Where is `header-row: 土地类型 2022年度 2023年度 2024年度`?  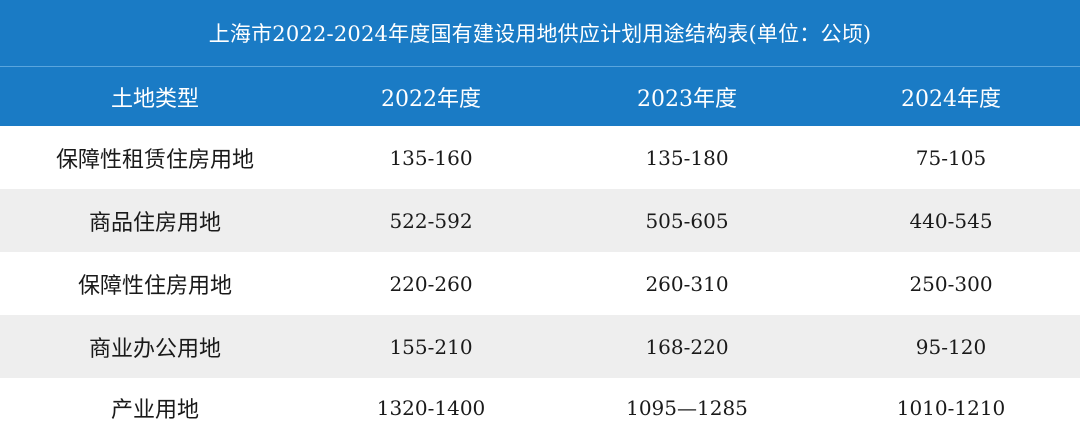 header-row: 土地类型 2022年度 2023年度 2024年度 is located at coordinates (540, 96).